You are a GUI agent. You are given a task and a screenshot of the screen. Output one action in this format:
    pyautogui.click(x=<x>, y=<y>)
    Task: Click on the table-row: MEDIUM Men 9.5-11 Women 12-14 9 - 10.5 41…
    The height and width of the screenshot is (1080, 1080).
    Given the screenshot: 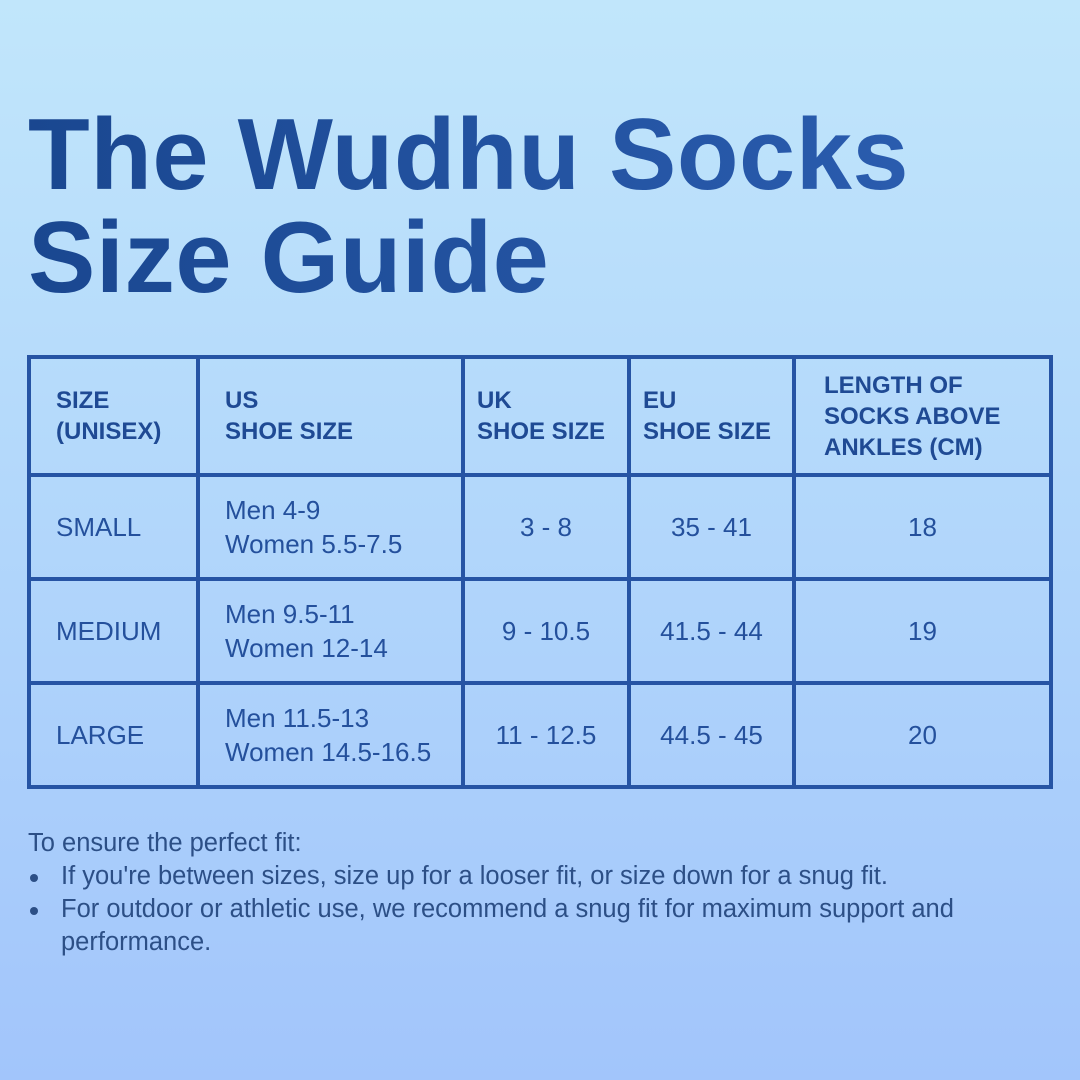 What is the action you would take?
    pyautogui.click(x=540, y=631)
    